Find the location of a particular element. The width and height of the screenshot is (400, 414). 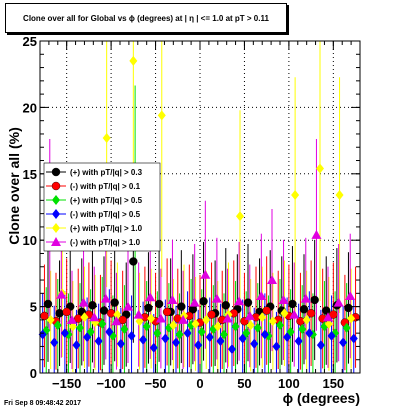

y-tick-label: 0 is located at coordinates (33, 373).